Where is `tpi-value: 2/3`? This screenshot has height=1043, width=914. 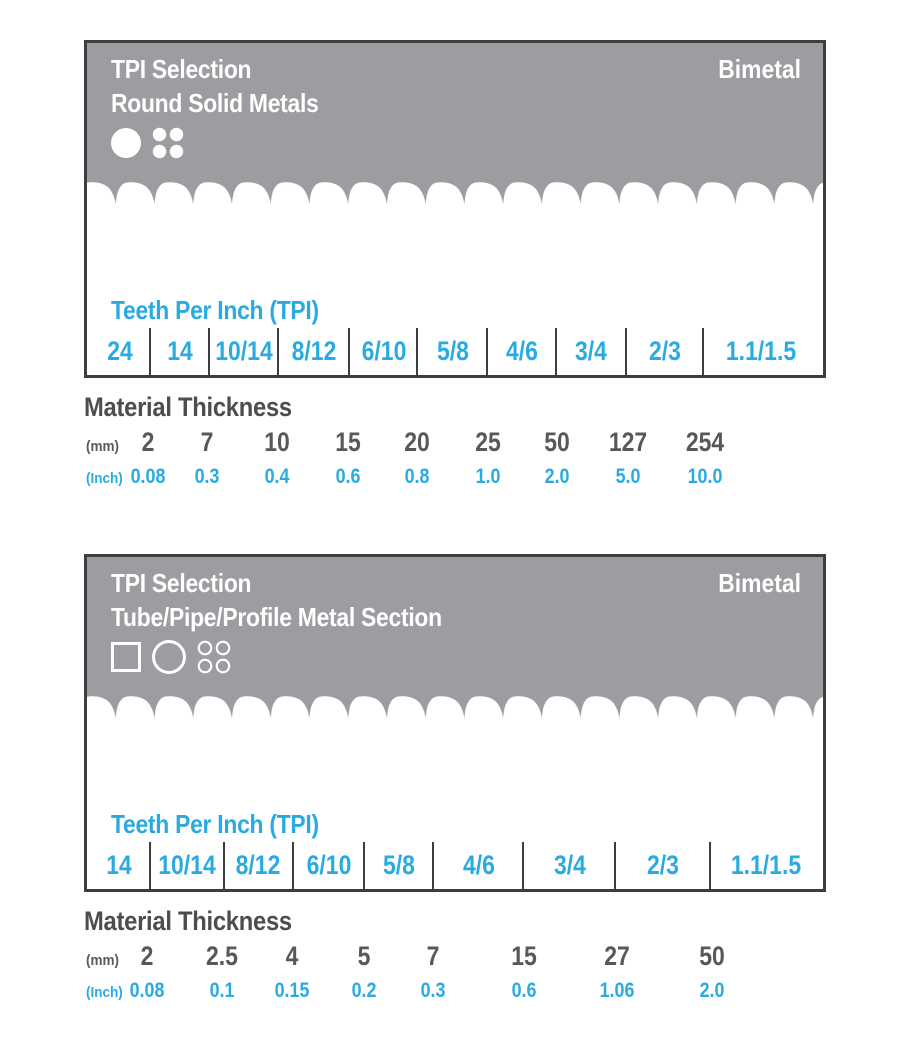 tpi-value: 2/3 is located at coordinates (662, 865).